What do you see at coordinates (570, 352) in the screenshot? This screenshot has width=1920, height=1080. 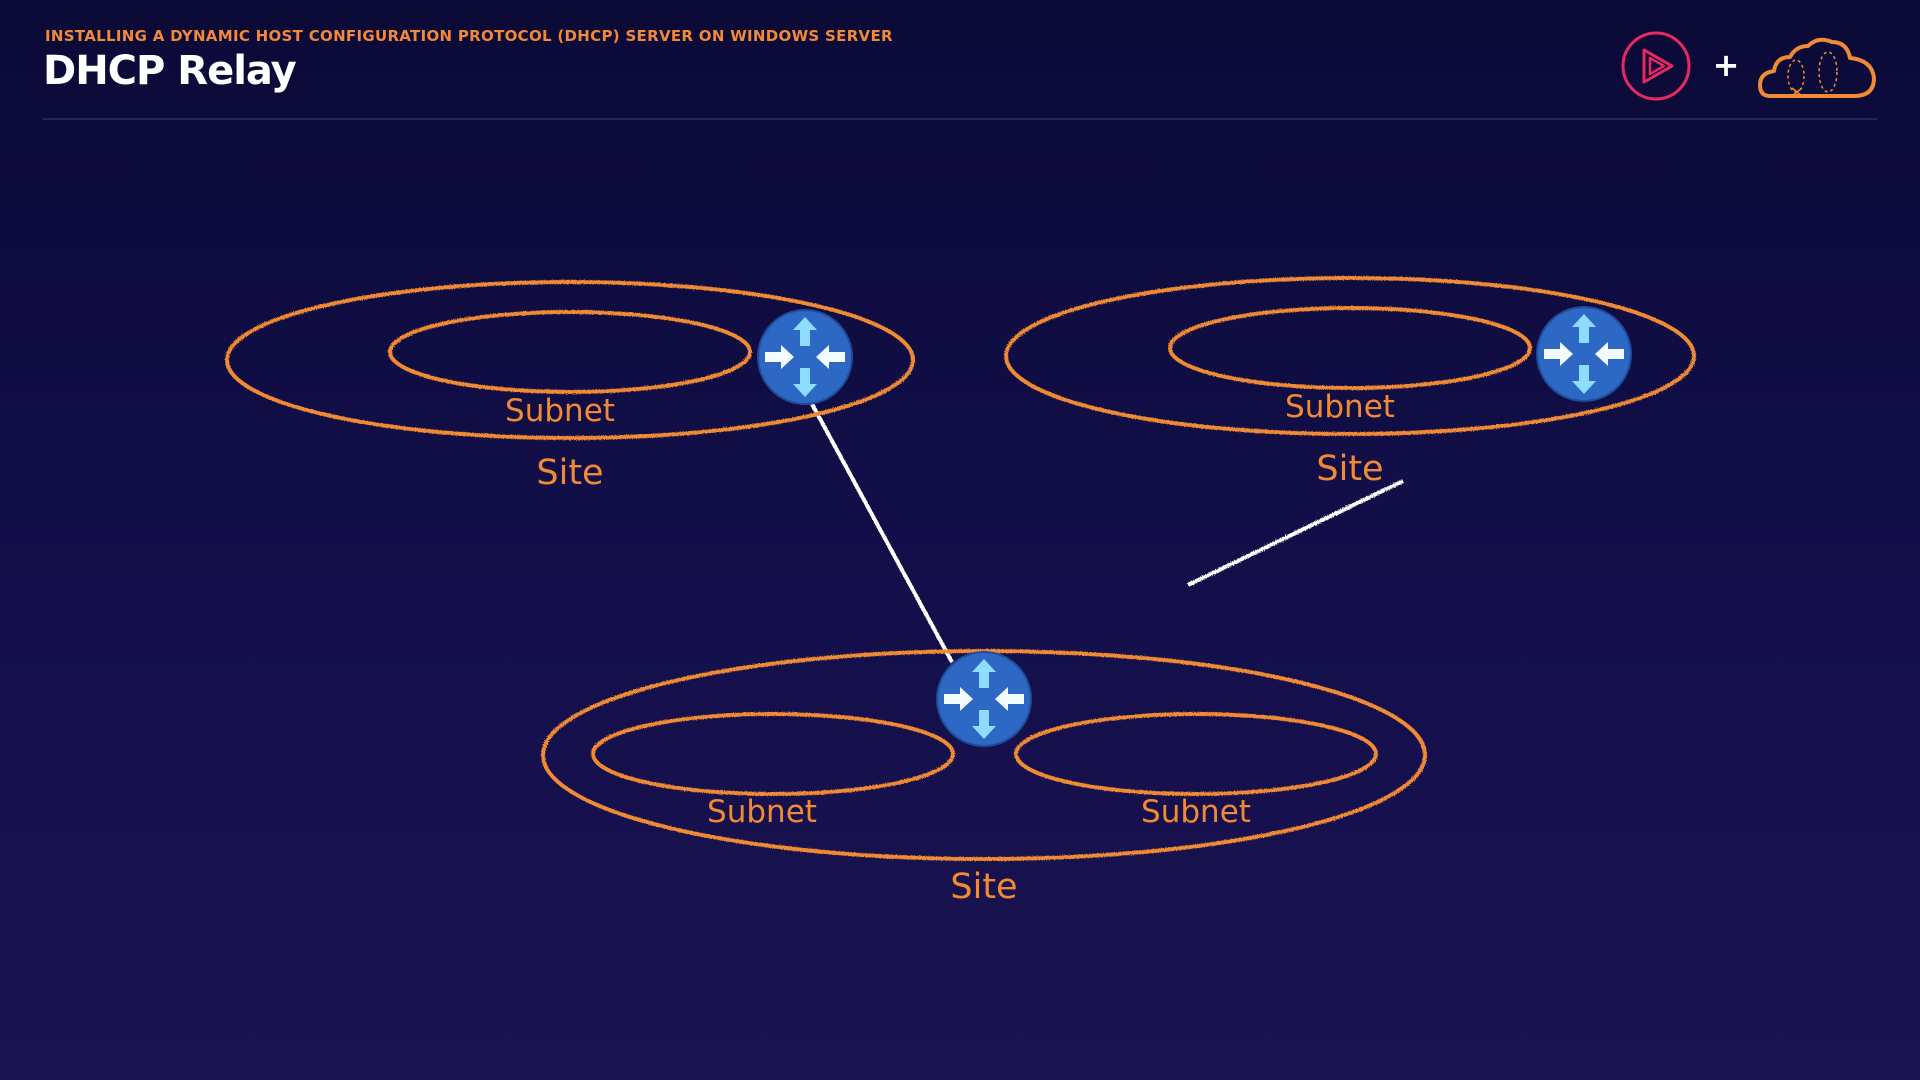 I see `site-1-subnet-boundary` at bounding box center [570, 352].